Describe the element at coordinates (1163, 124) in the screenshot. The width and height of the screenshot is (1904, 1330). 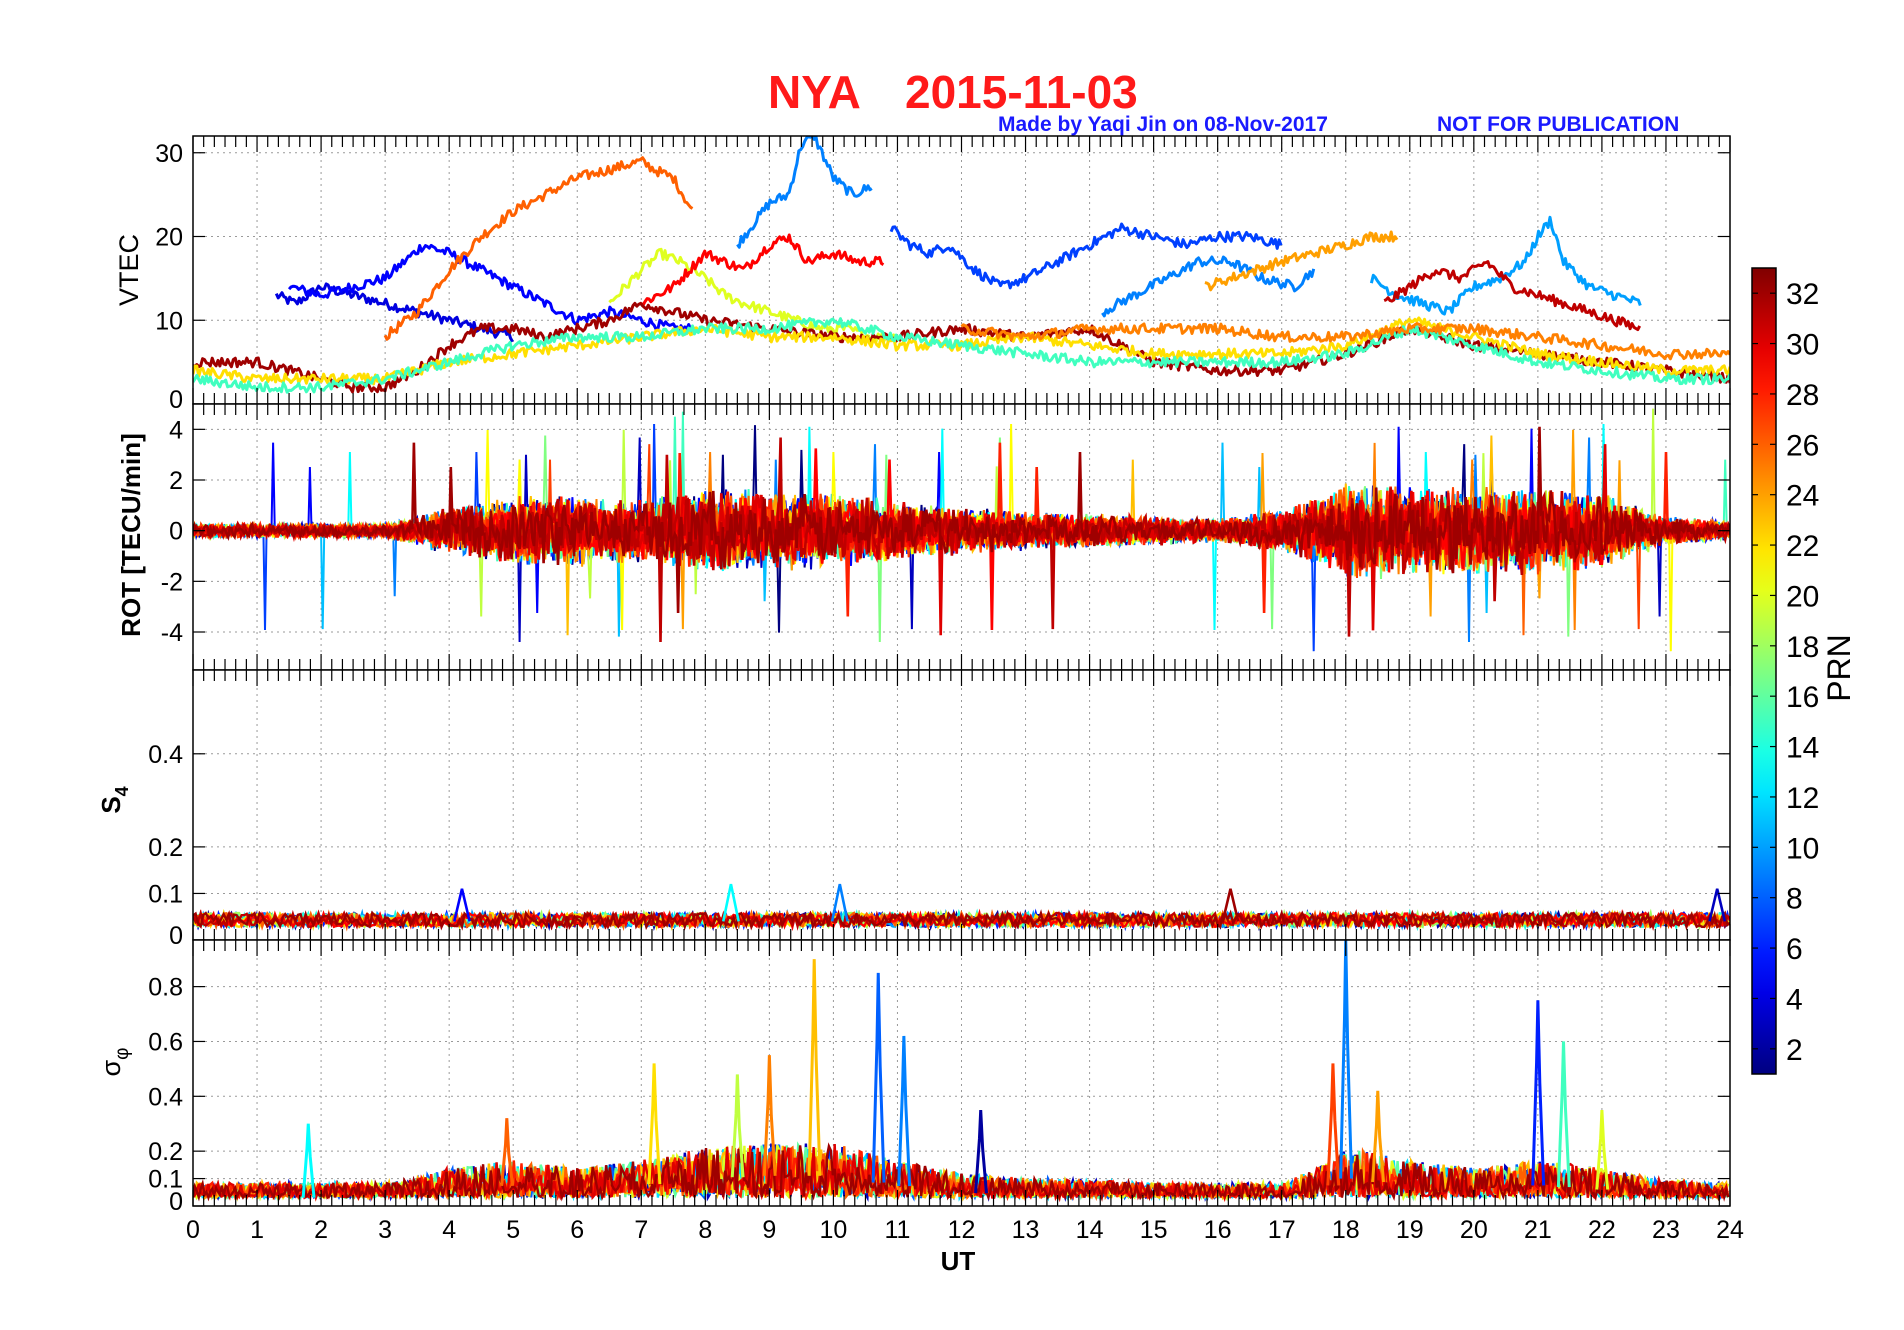
I see `credit-text: Made by Yaqi Jin on 08-Nov-2017` at that location.